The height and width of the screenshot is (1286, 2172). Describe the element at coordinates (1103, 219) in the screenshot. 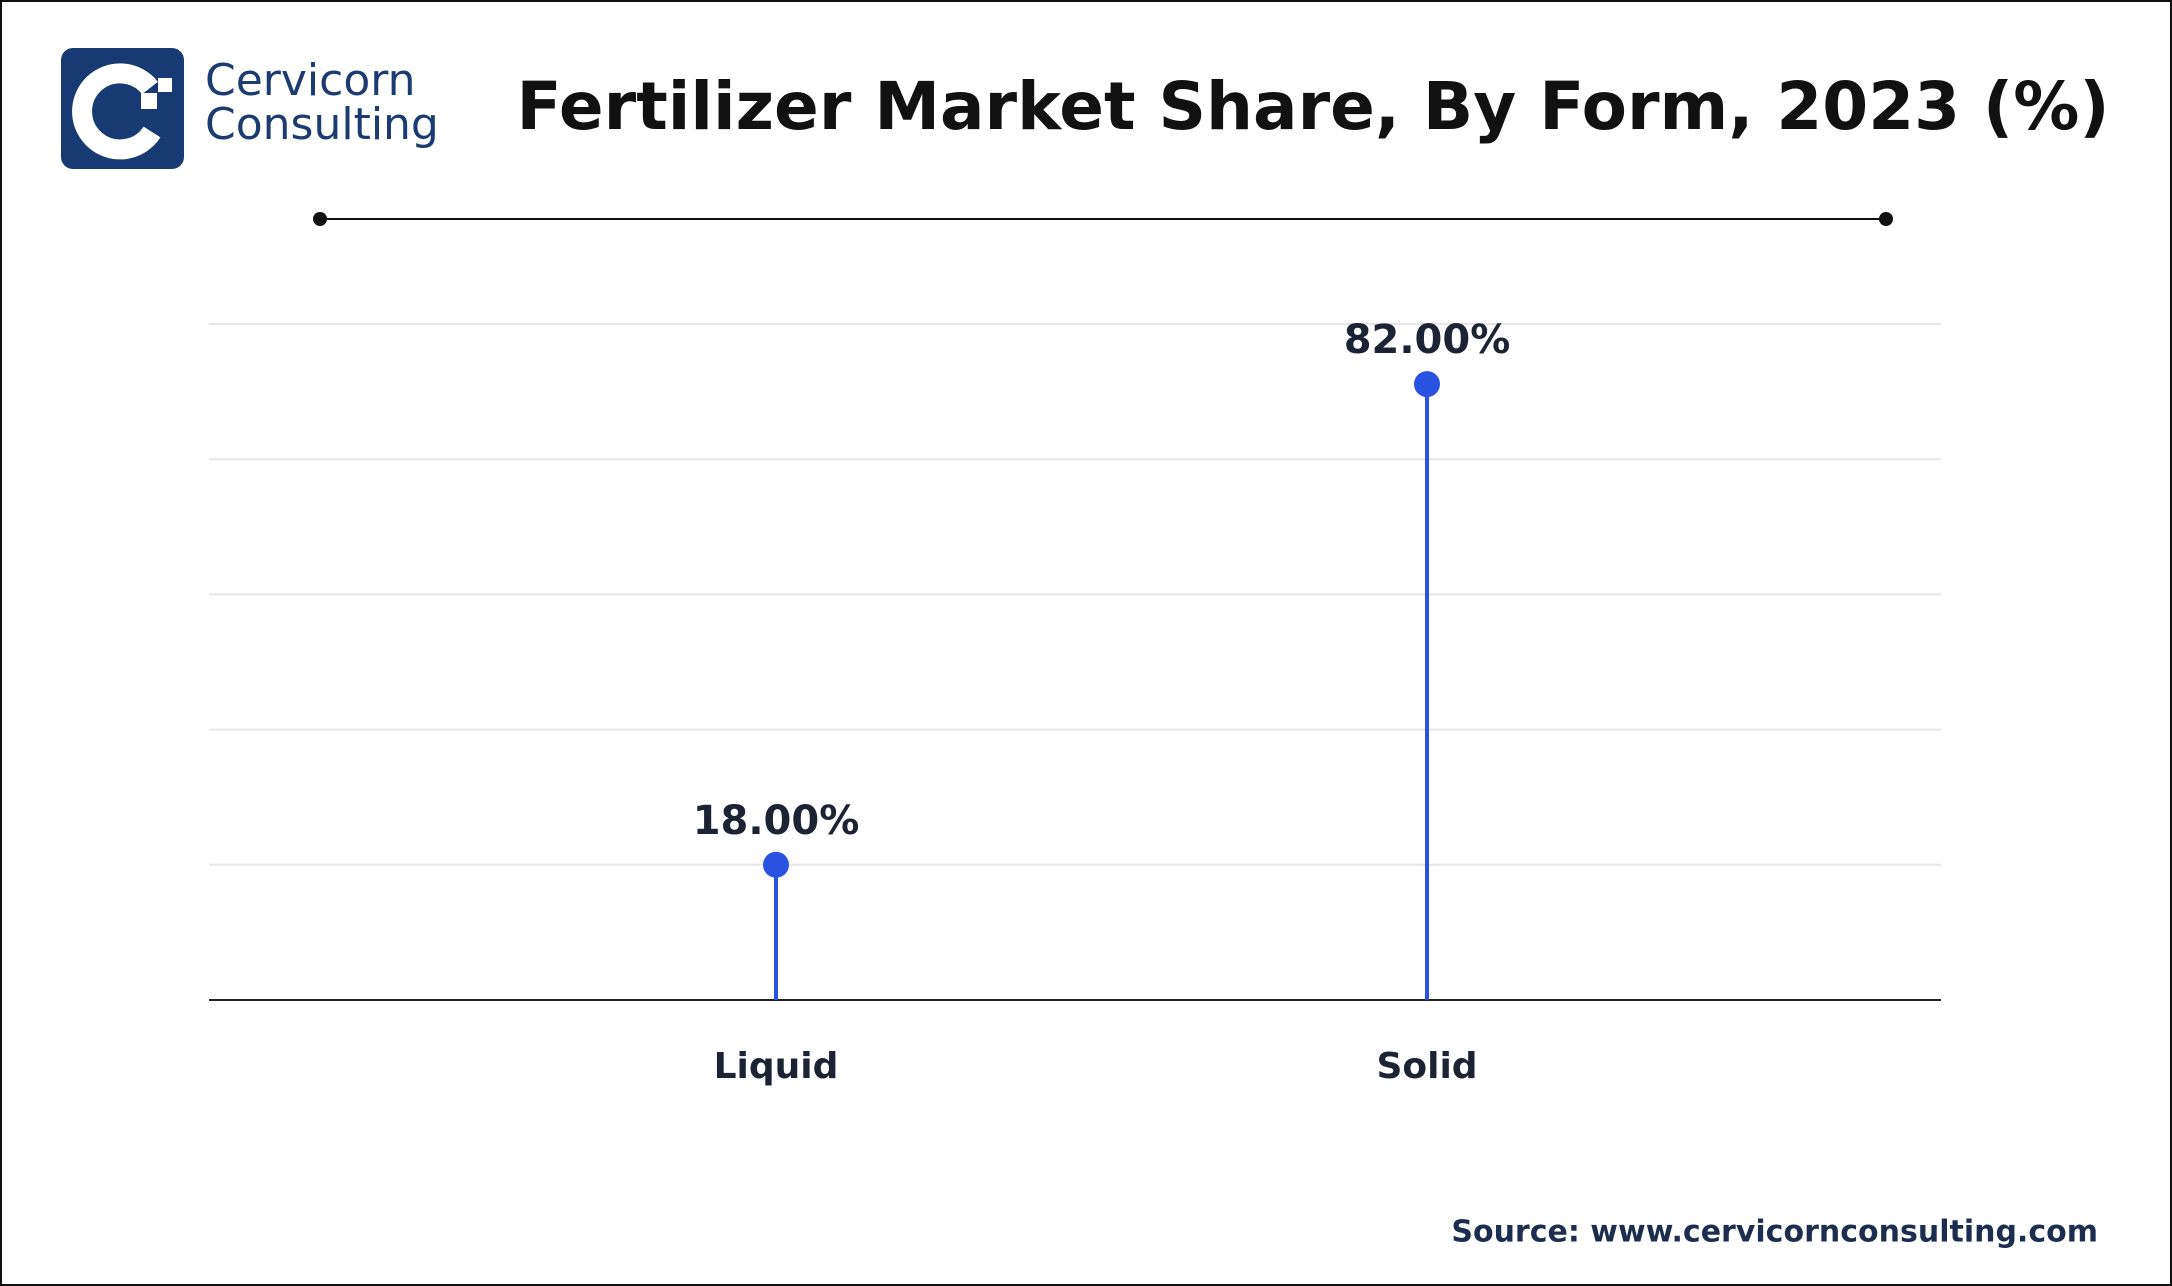

I see `divider` at that location.